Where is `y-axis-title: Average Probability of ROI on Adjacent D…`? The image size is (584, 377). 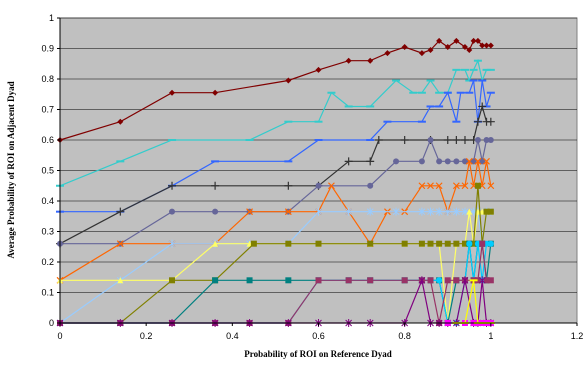
y-axis-title: Average Probability of ROI on Adjacent D… is located at coordinates (11, 169).